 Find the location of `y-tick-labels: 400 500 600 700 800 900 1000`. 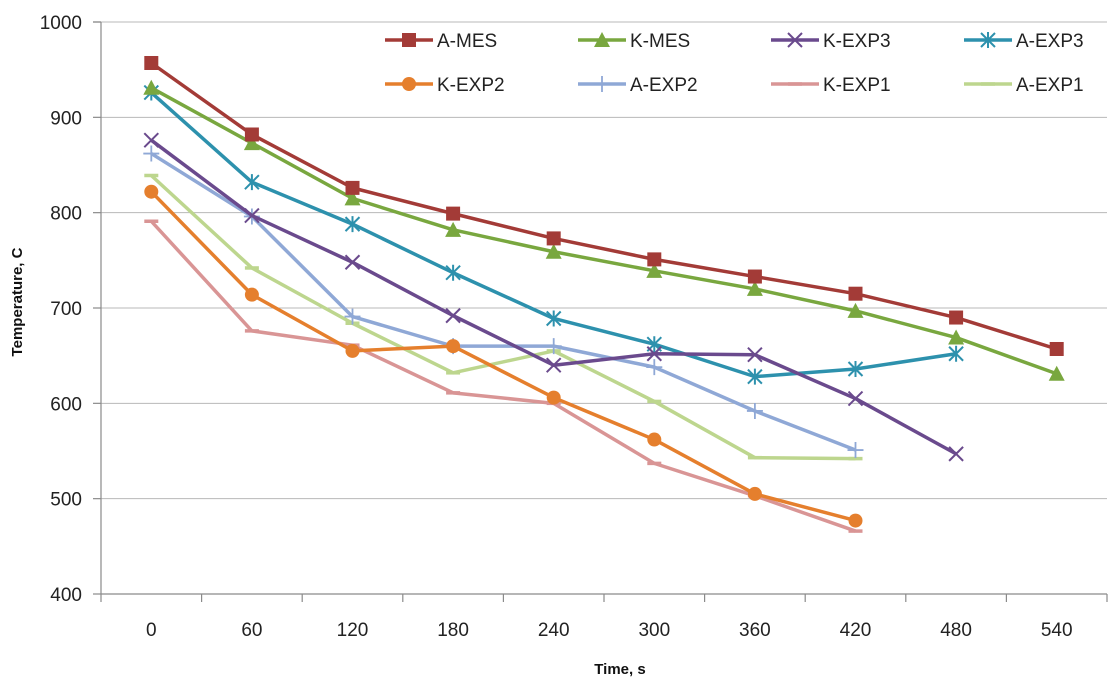

y-tick-labels: 400 500 600 700 800 900 1000 is located at coordinates (61, 309).